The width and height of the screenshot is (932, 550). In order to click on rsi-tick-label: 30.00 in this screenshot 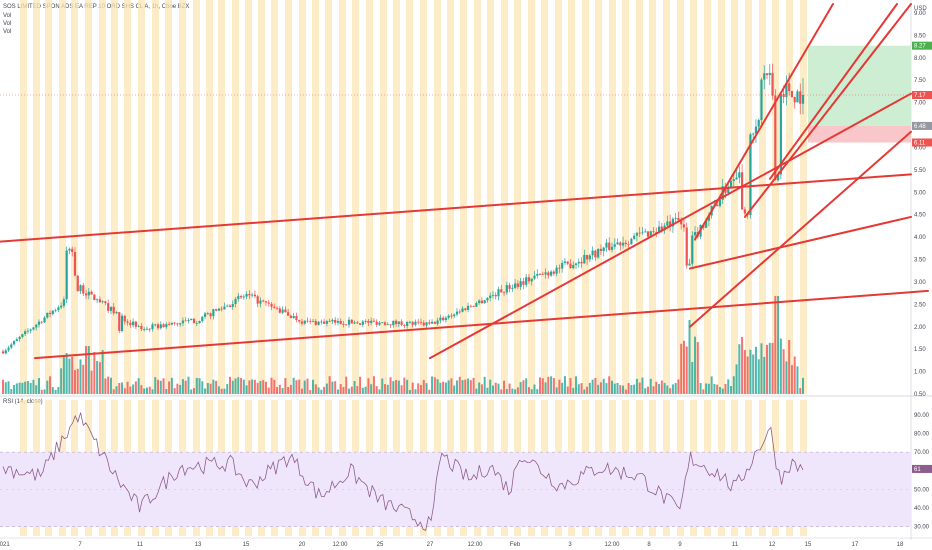, I will do `click(922, 528)`.